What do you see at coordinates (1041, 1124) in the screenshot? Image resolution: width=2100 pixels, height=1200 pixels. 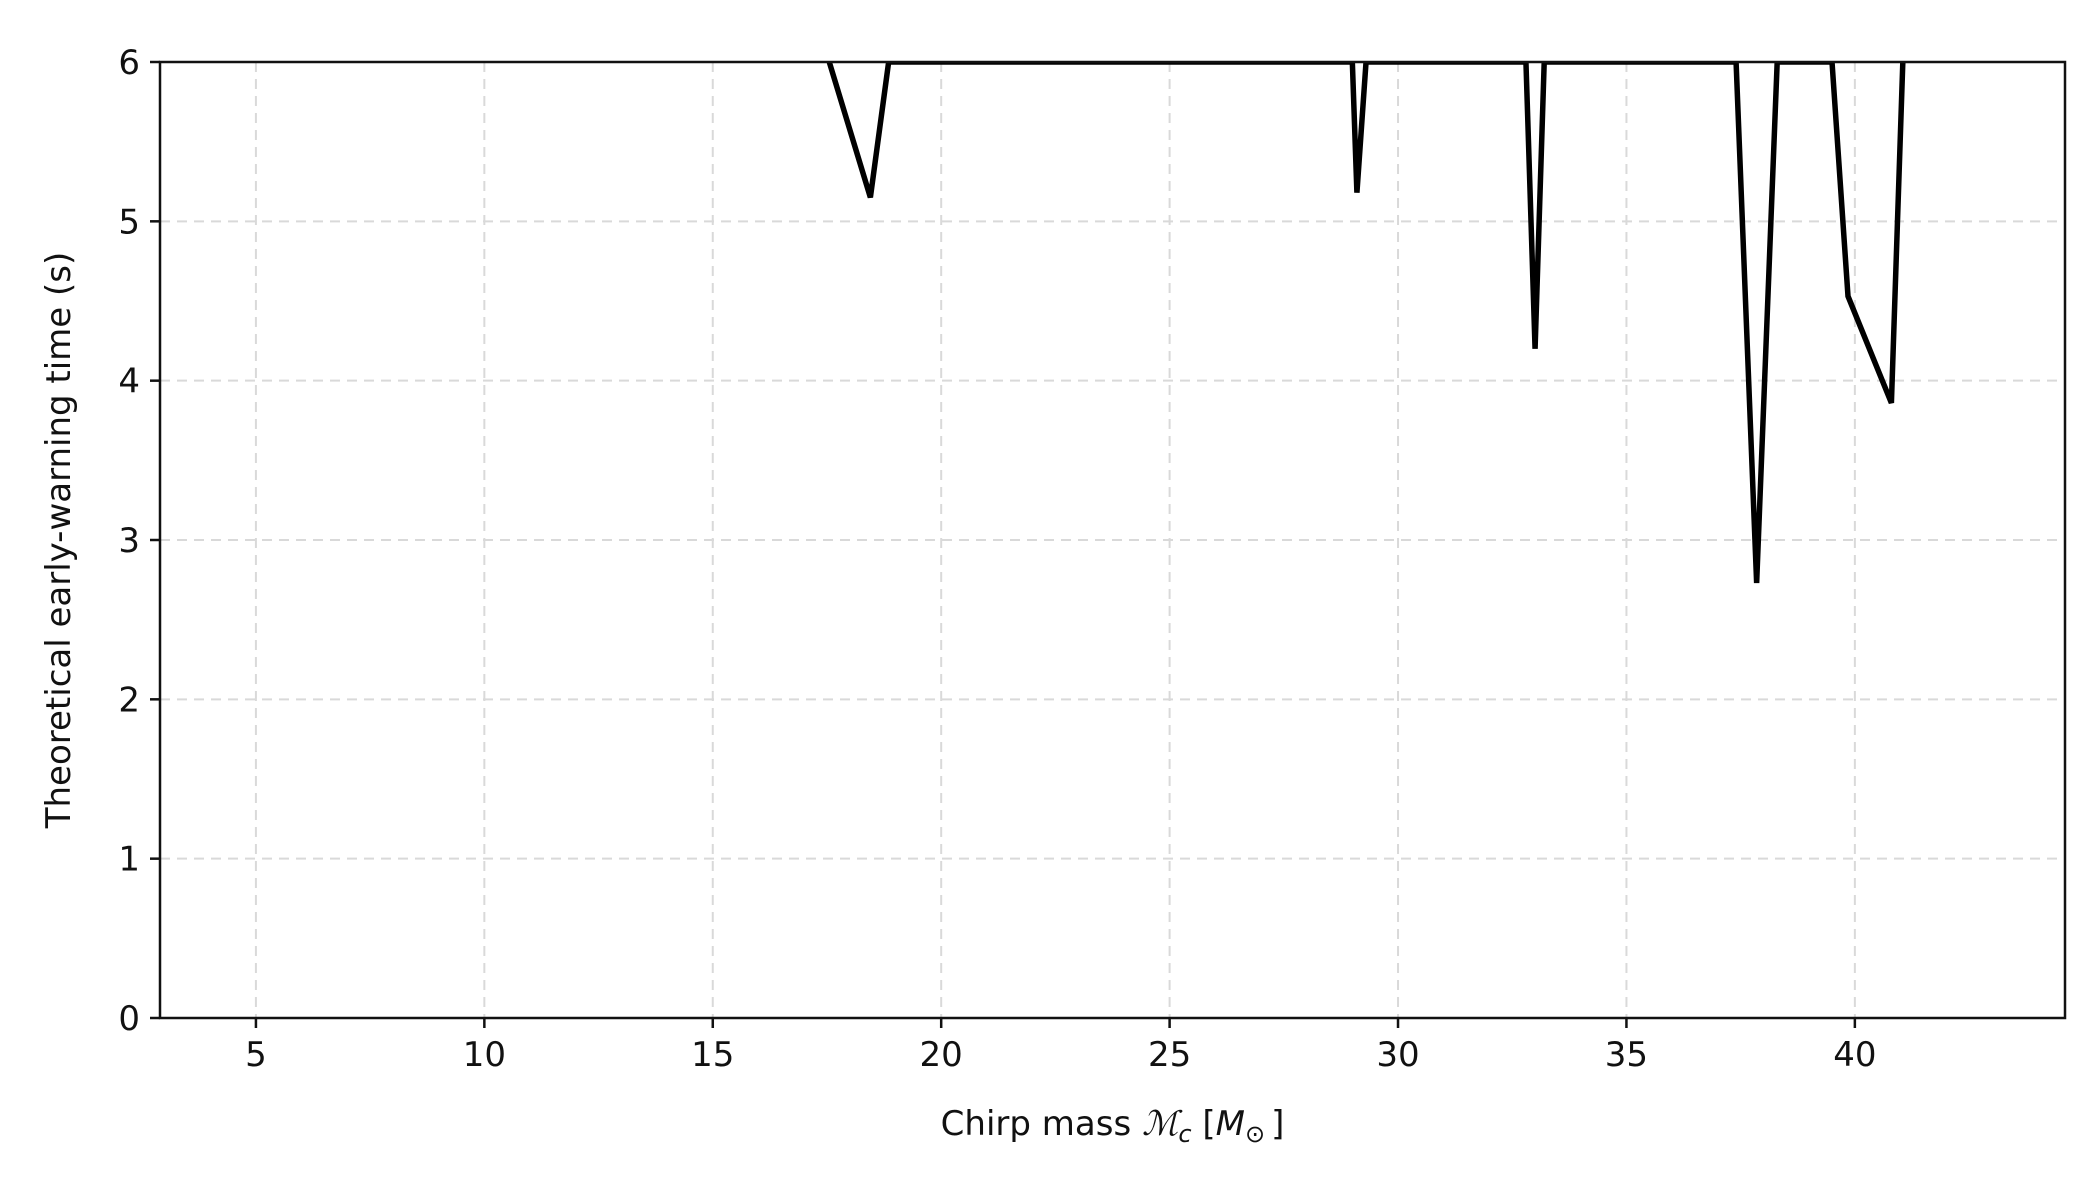 I see `x-axis-label-prefix: Chirp mass` at bounding box center [1041, 1124].